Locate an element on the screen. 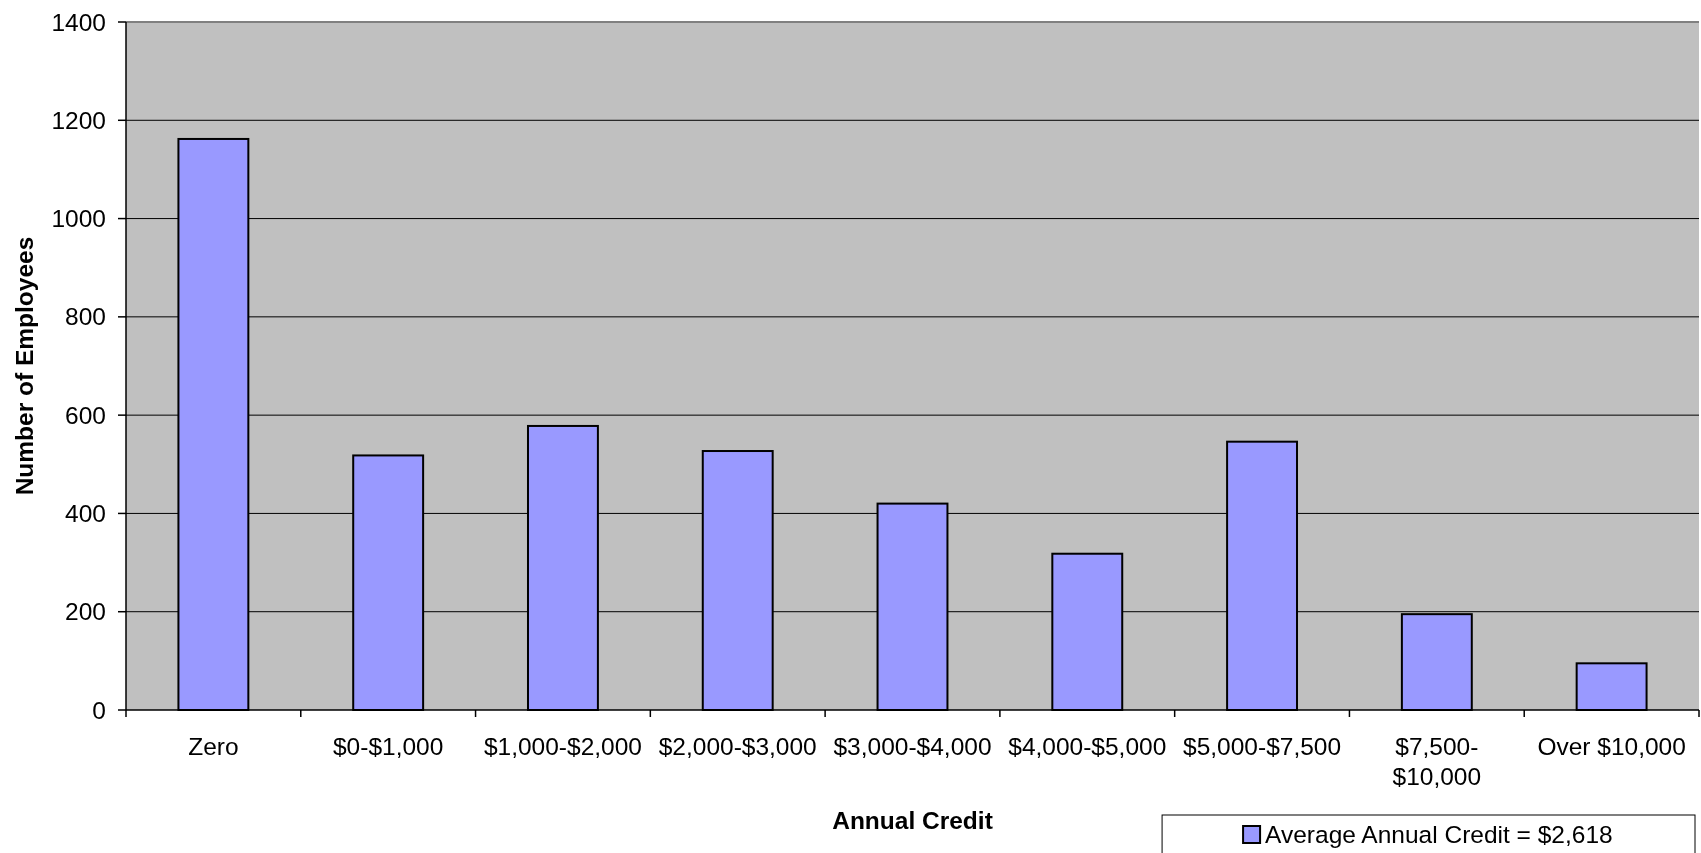 This screenshot has width=1701, height=853. y-tick-label: 0 is located at coordinates (99, 710).